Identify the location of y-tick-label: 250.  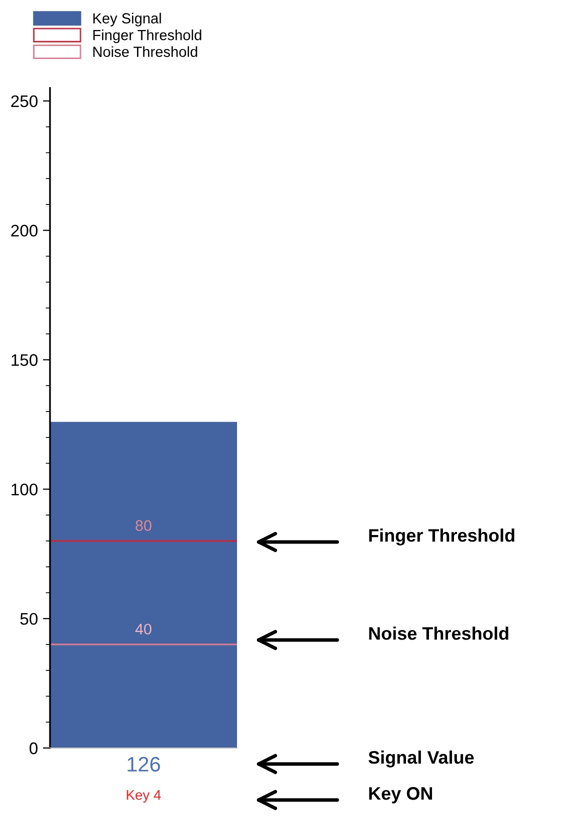
(24, 101).